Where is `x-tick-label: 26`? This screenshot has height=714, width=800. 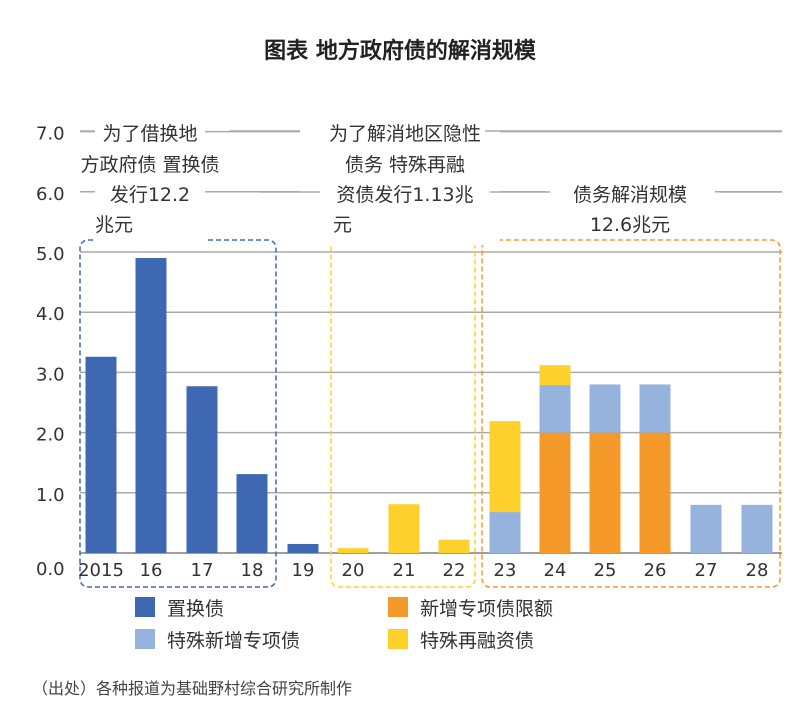 x-tick-label: 26 is located at coordinates (655, 570).